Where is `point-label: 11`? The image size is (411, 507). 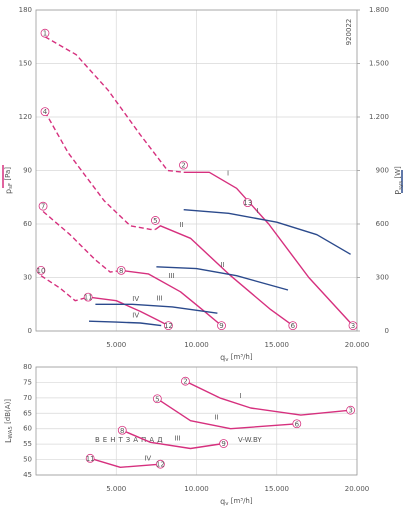 point-label: 11 is located at coordinates (88, 298).